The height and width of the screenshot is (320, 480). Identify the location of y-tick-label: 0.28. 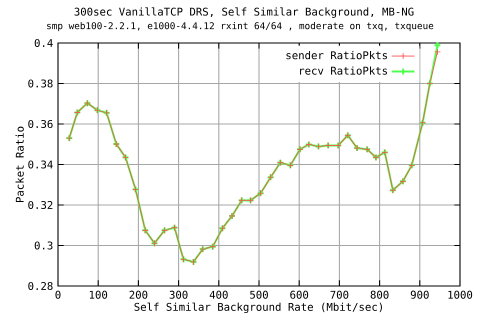
(40, 286).